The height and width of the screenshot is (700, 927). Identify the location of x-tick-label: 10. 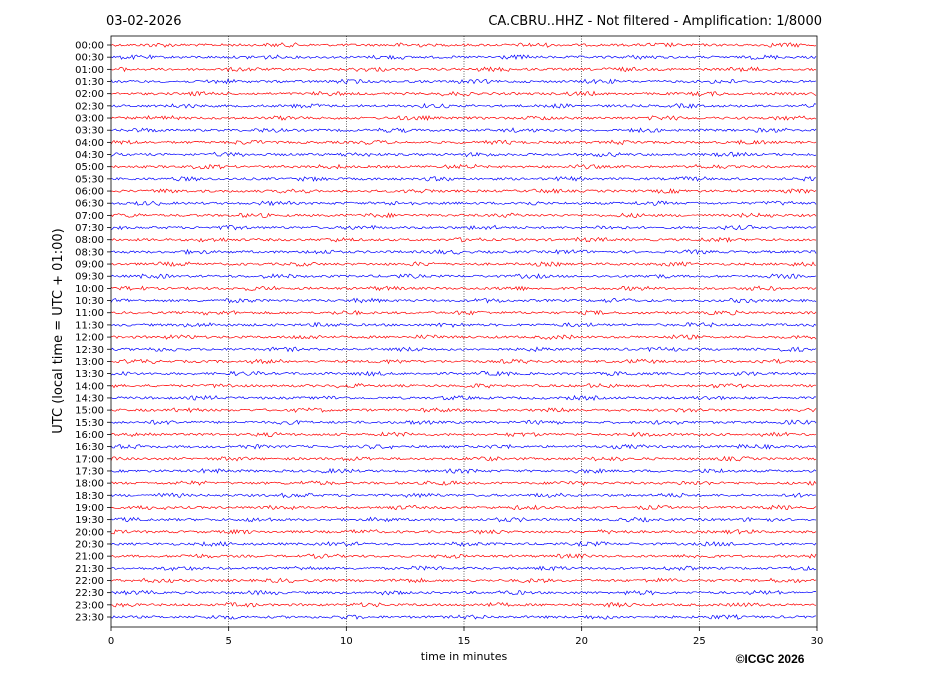
(346, 641).